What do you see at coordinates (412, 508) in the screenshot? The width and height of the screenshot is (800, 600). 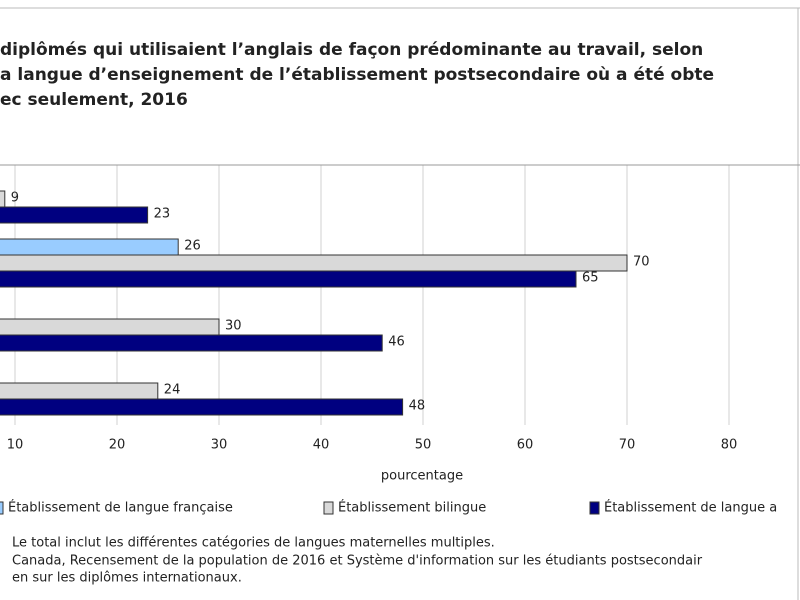 I see `legend-label: Établissement bilingue` at bounding box center [412, 508].